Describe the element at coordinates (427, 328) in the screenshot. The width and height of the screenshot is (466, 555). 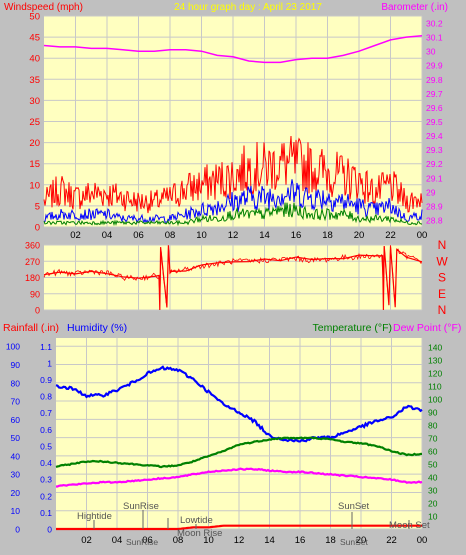
I see `dewpoint-axis-label: Dew Point (°F)` at that location.